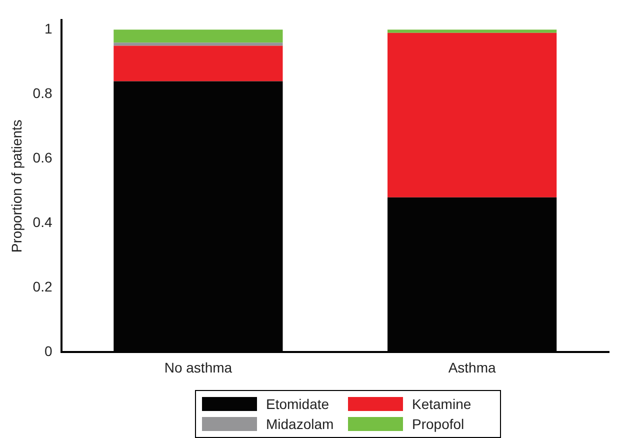  What do you see at coordinates (42, 93) in the screenshot?
I see `y-tick-label: 0.8` at bounding box center [42, 93].